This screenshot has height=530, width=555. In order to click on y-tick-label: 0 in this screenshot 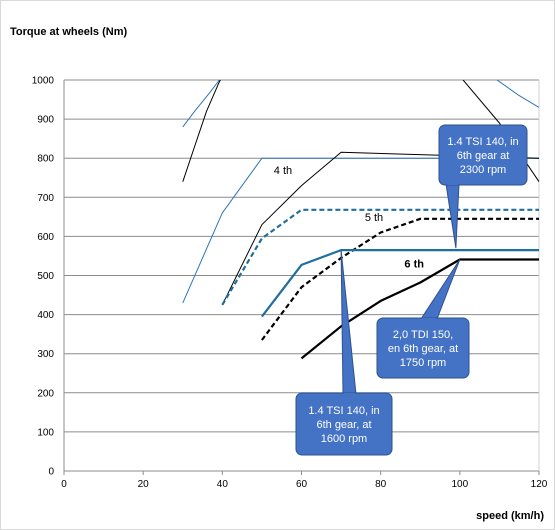, I will do `click(51, 472)`.